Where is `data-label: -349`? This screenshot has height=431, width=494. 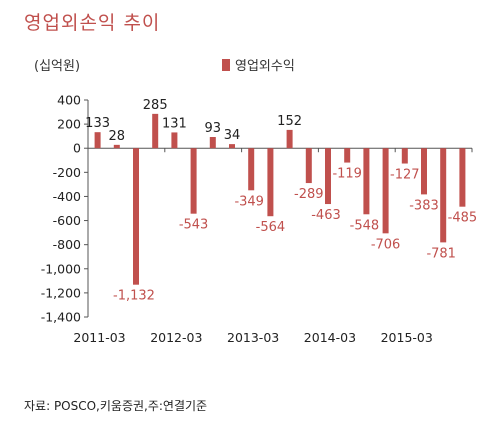 data-label: -349 is located at coordinates (249, 201).